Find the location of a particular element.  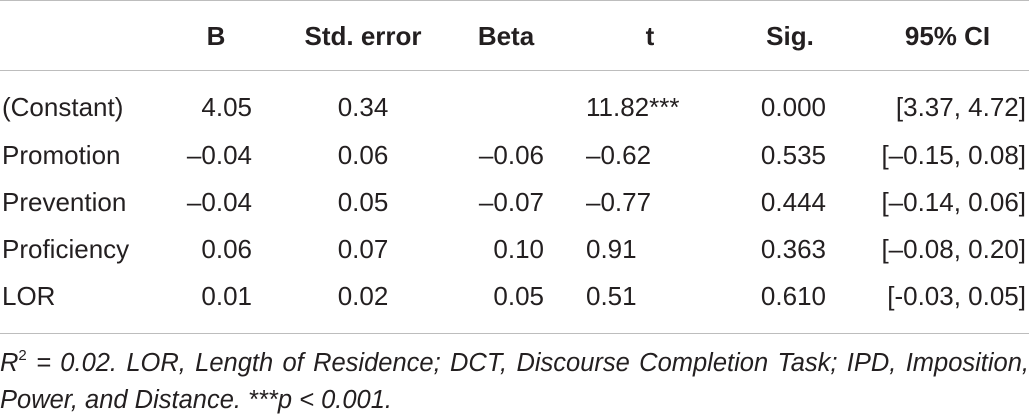

cell-t: 0.91 is located at coordinates (611, 249).